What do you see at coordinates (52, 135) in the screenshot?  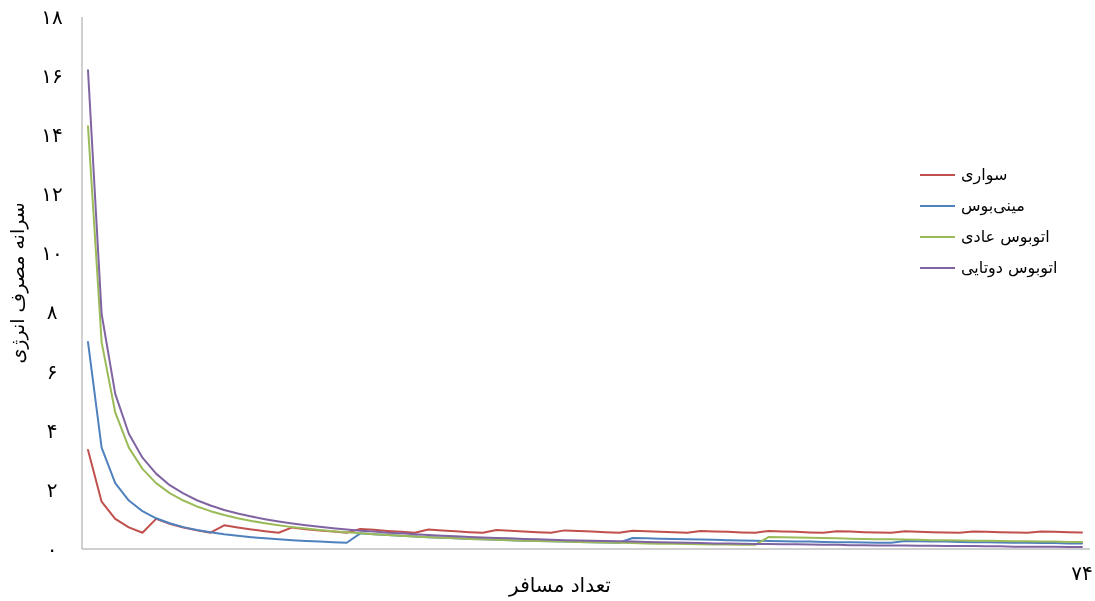 I see `y-tick-label: ۱۴` at bounding box center [52, 135].